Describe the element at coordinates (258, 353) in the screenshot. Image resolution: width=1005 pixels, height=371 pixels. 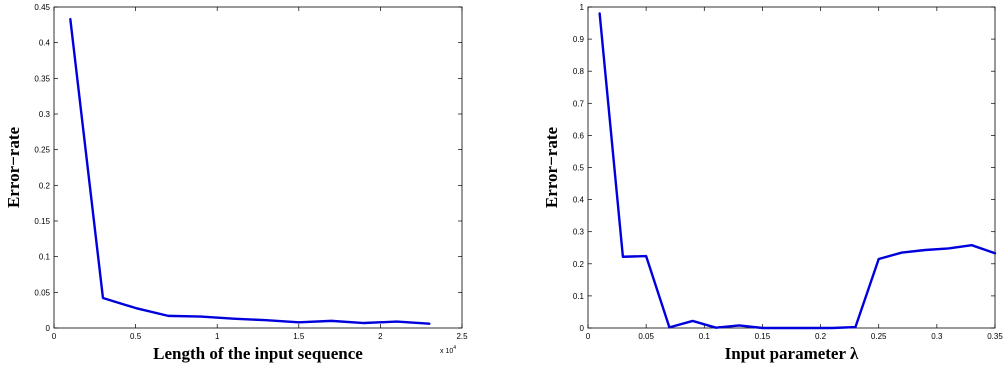
I see `x-axis-label: Length of the input sequence` at that location.